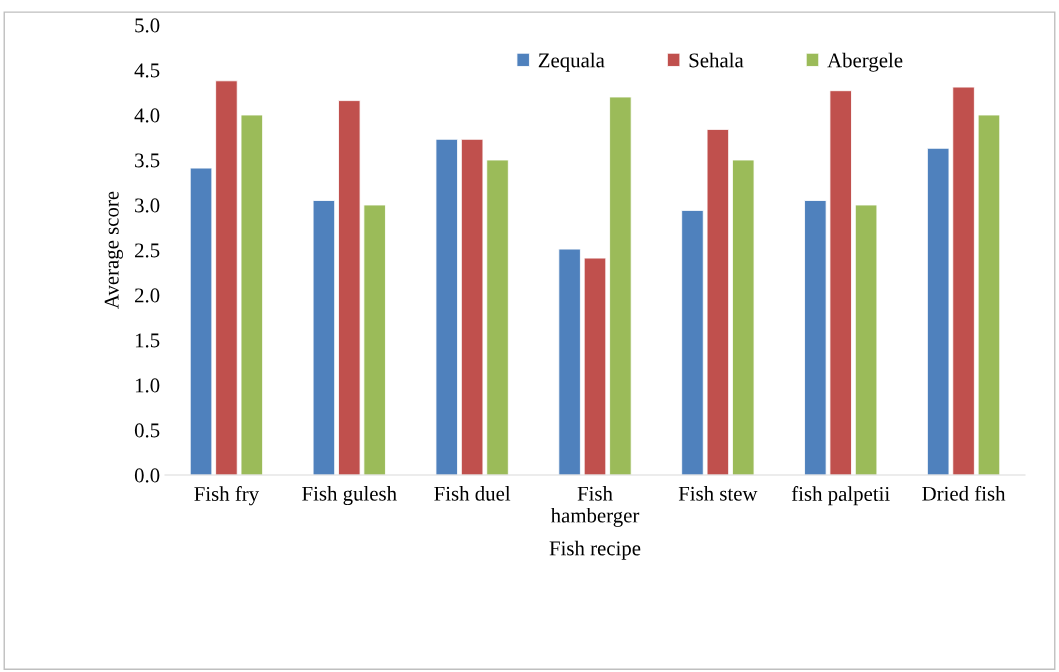 This screenshot has height=672, width=1059. I want to click on y-tick-label: 1.0, so click(147, 385).